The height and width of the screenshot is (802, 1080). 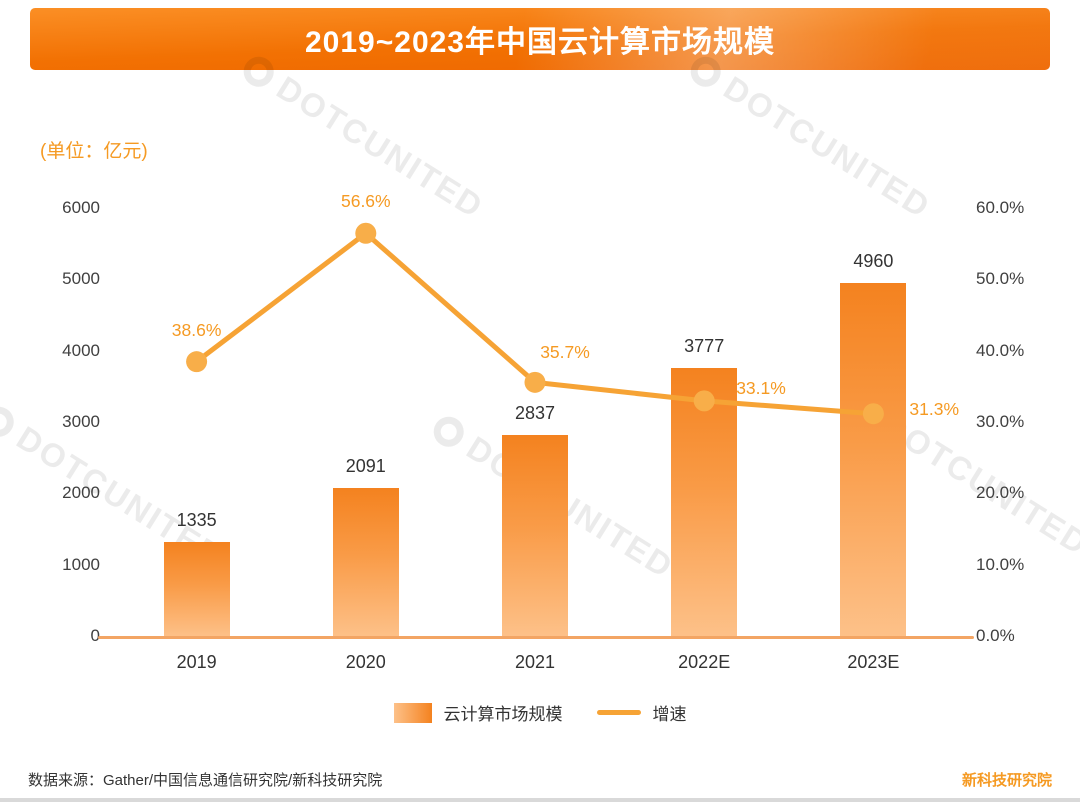 I want to click on growth-rate-label: 31.3%, so click(x=934, y=408).